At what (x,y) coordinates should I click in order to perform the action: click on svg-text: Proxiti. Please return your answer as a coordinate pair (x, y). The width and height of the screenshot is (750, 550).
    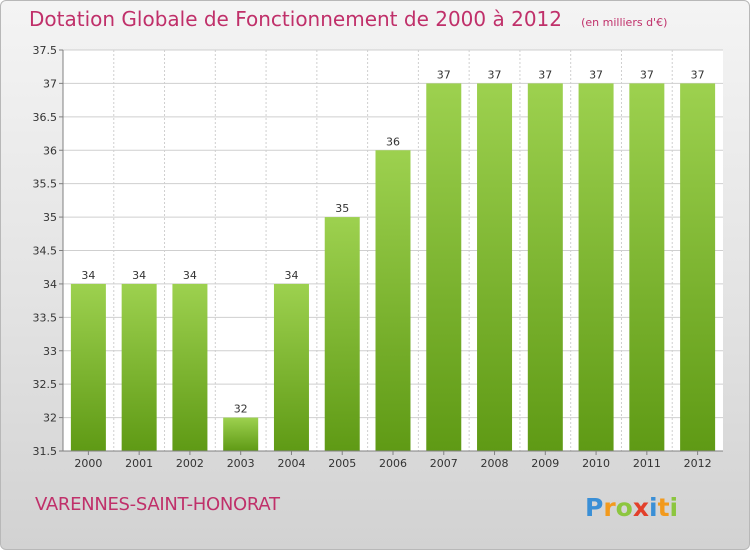
    Looking at the image, I should click on (631, 507).